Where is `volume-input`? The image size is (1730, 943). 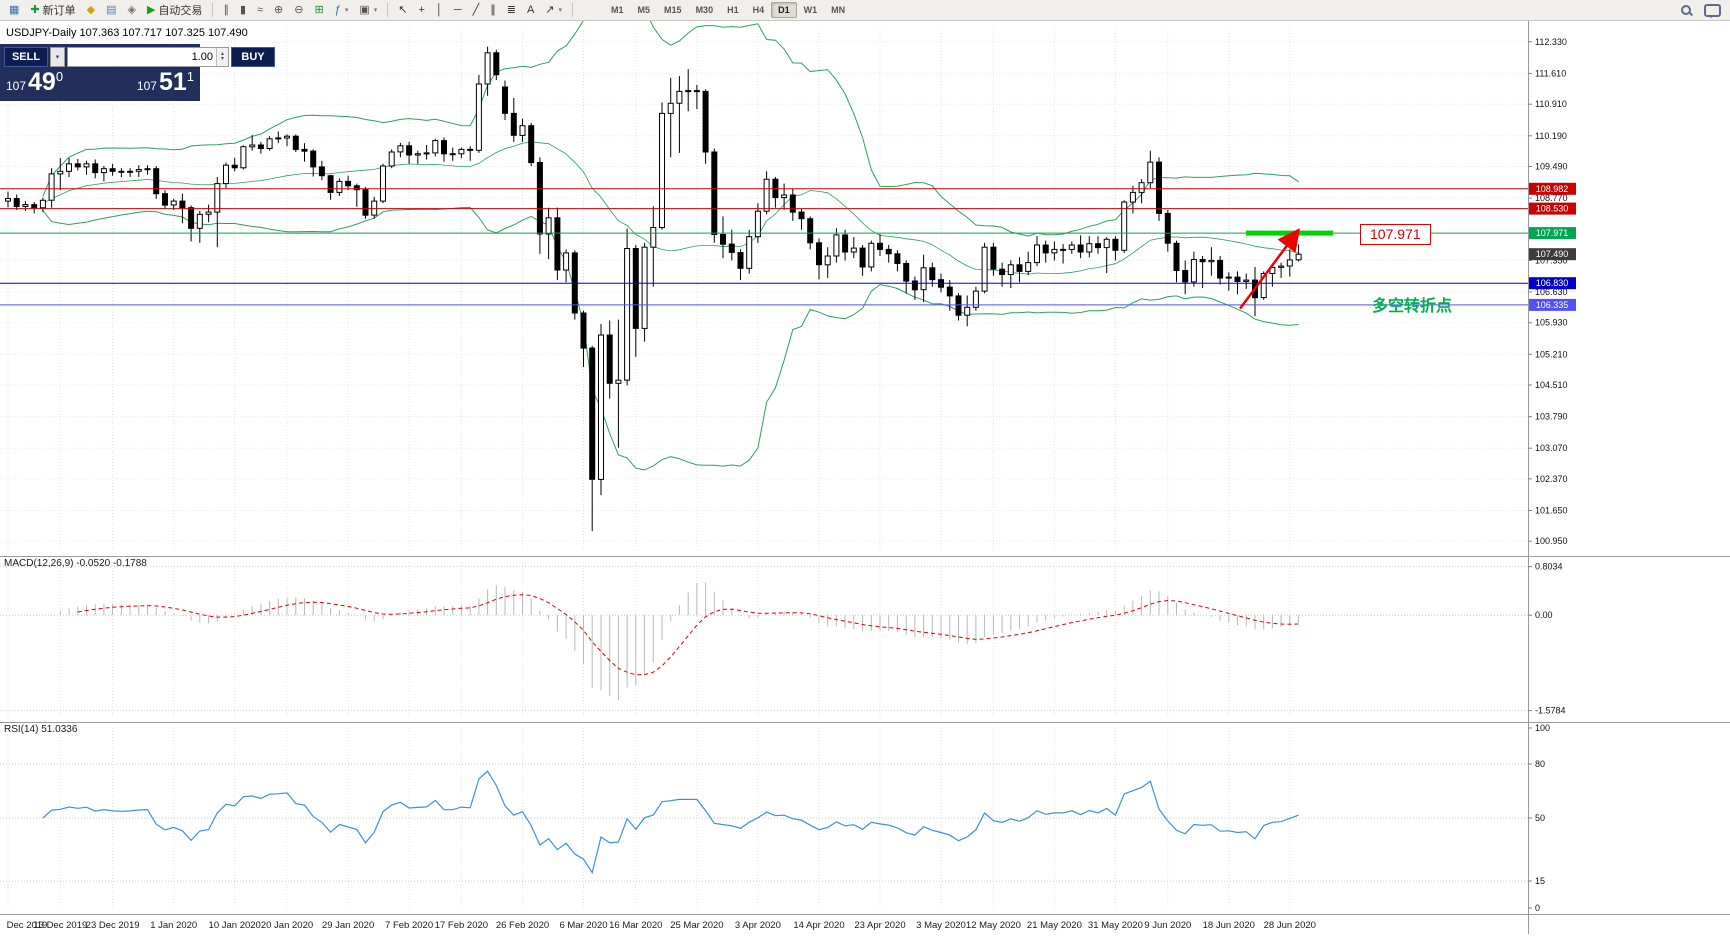
volume-input is located at coordinates (142, 57).